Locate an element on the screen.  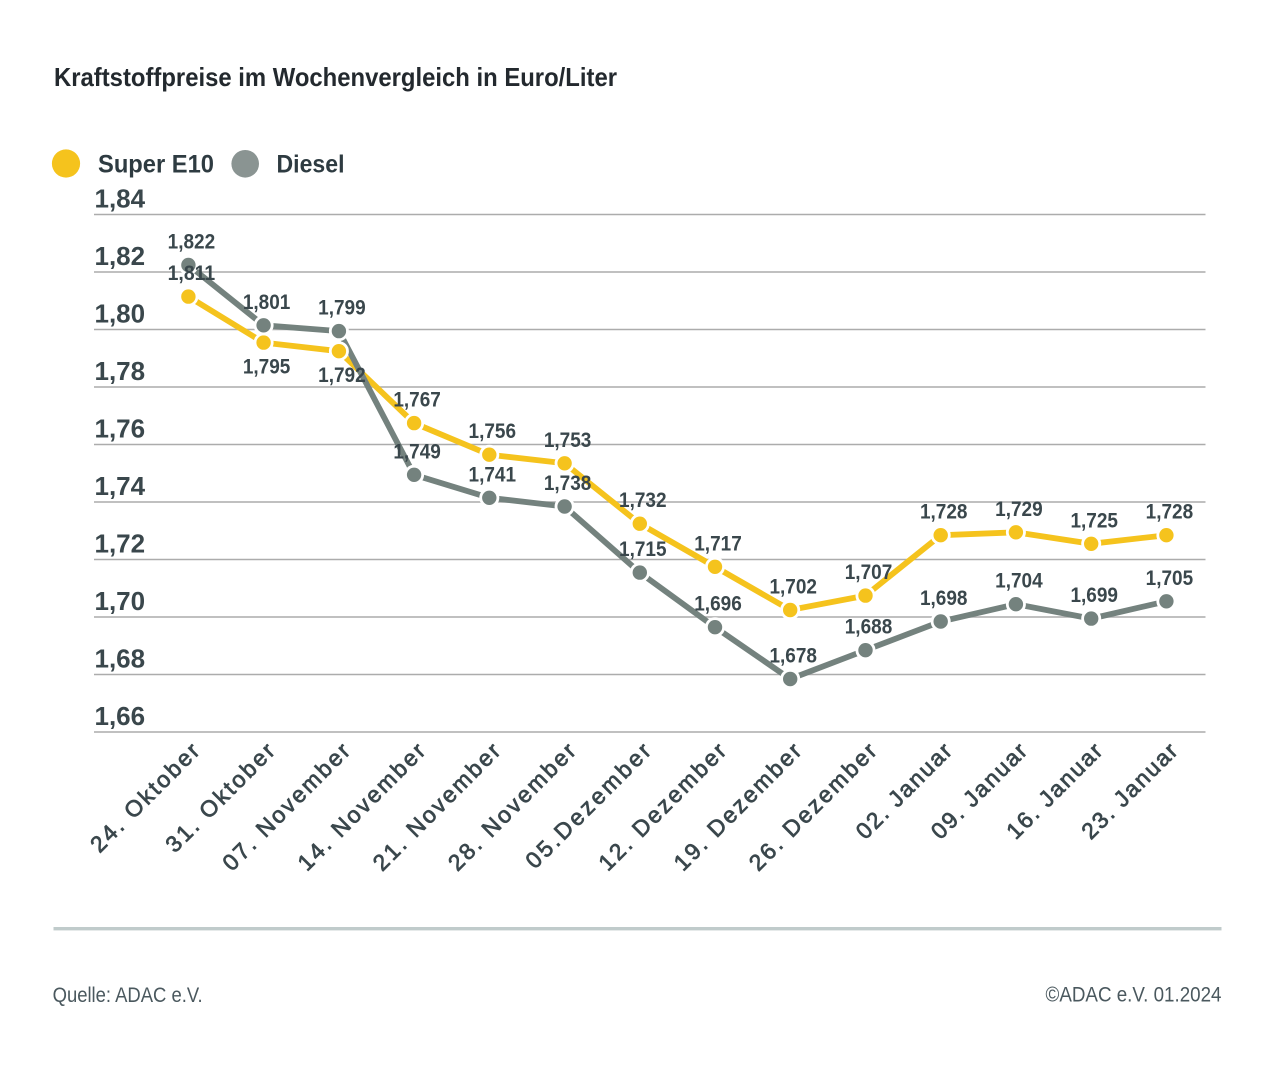
svg-text: 1,76 is located at coordinates (120, 429).